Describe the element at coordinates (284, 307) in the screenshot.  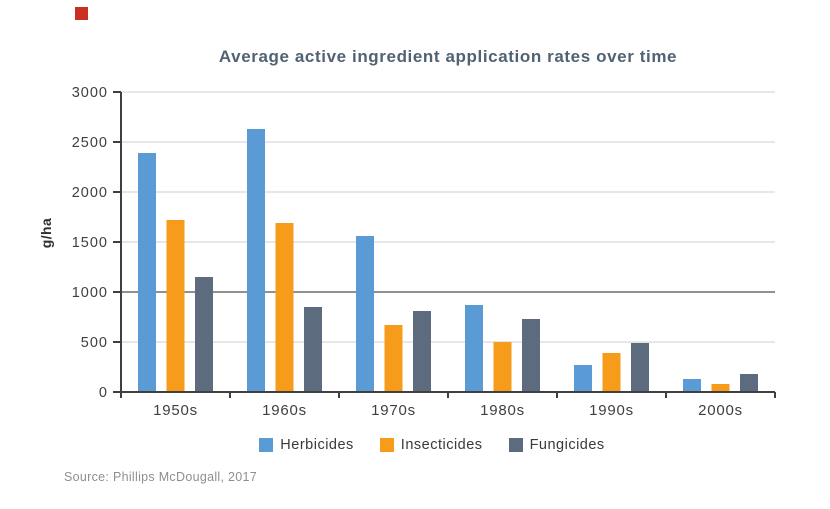
I see `bar-insecticides-1960s` at that location.